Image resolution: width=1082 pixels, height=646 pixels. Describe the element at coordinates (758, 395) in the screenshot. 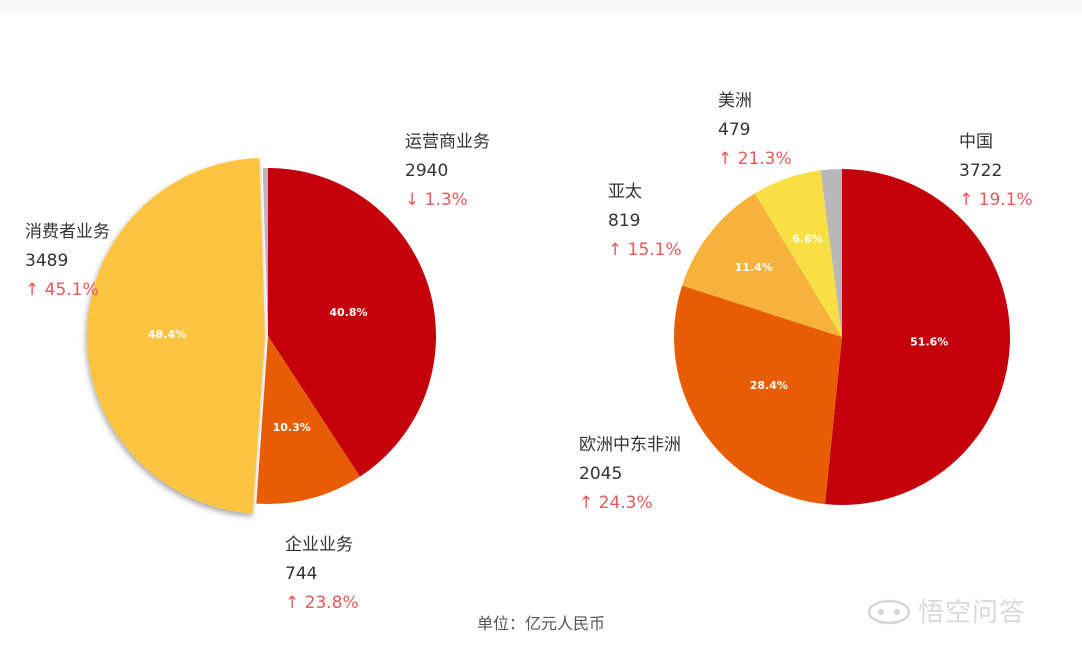

I see `pie-slice-欧洲中东非洲` at that location.